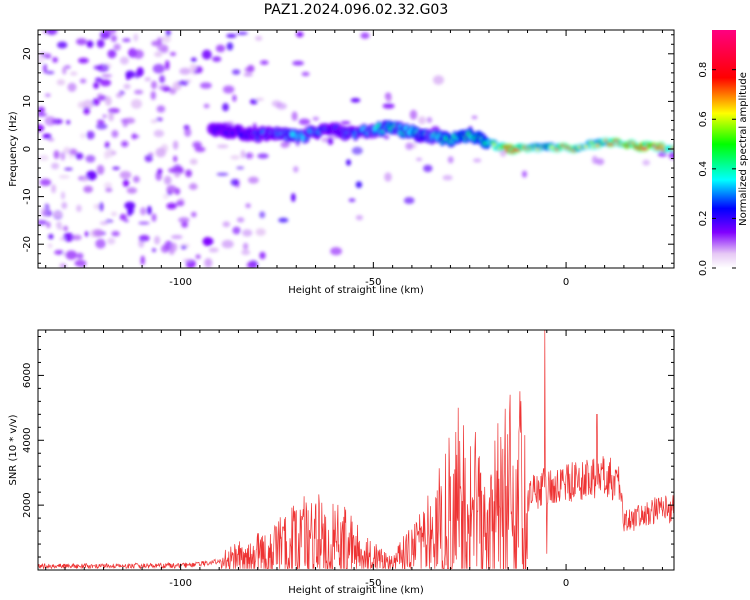  I want to click on ridge-core, so click(644, 149).